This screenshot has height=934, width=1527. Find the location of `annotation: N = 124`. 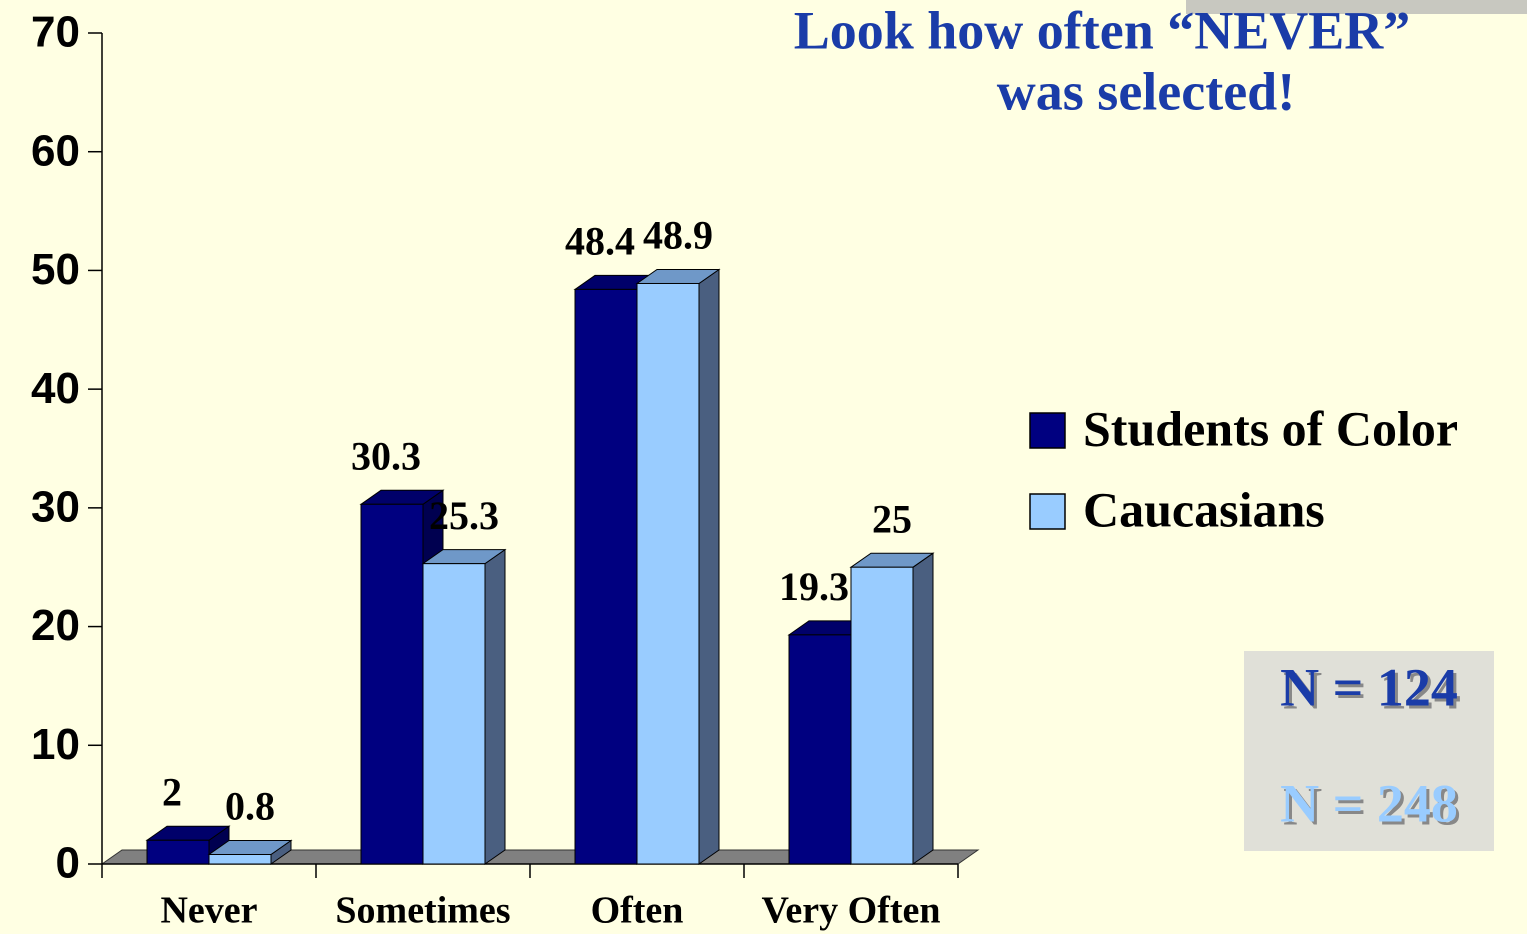

annotation: N = 124 is located at coordinates (1369, 687).